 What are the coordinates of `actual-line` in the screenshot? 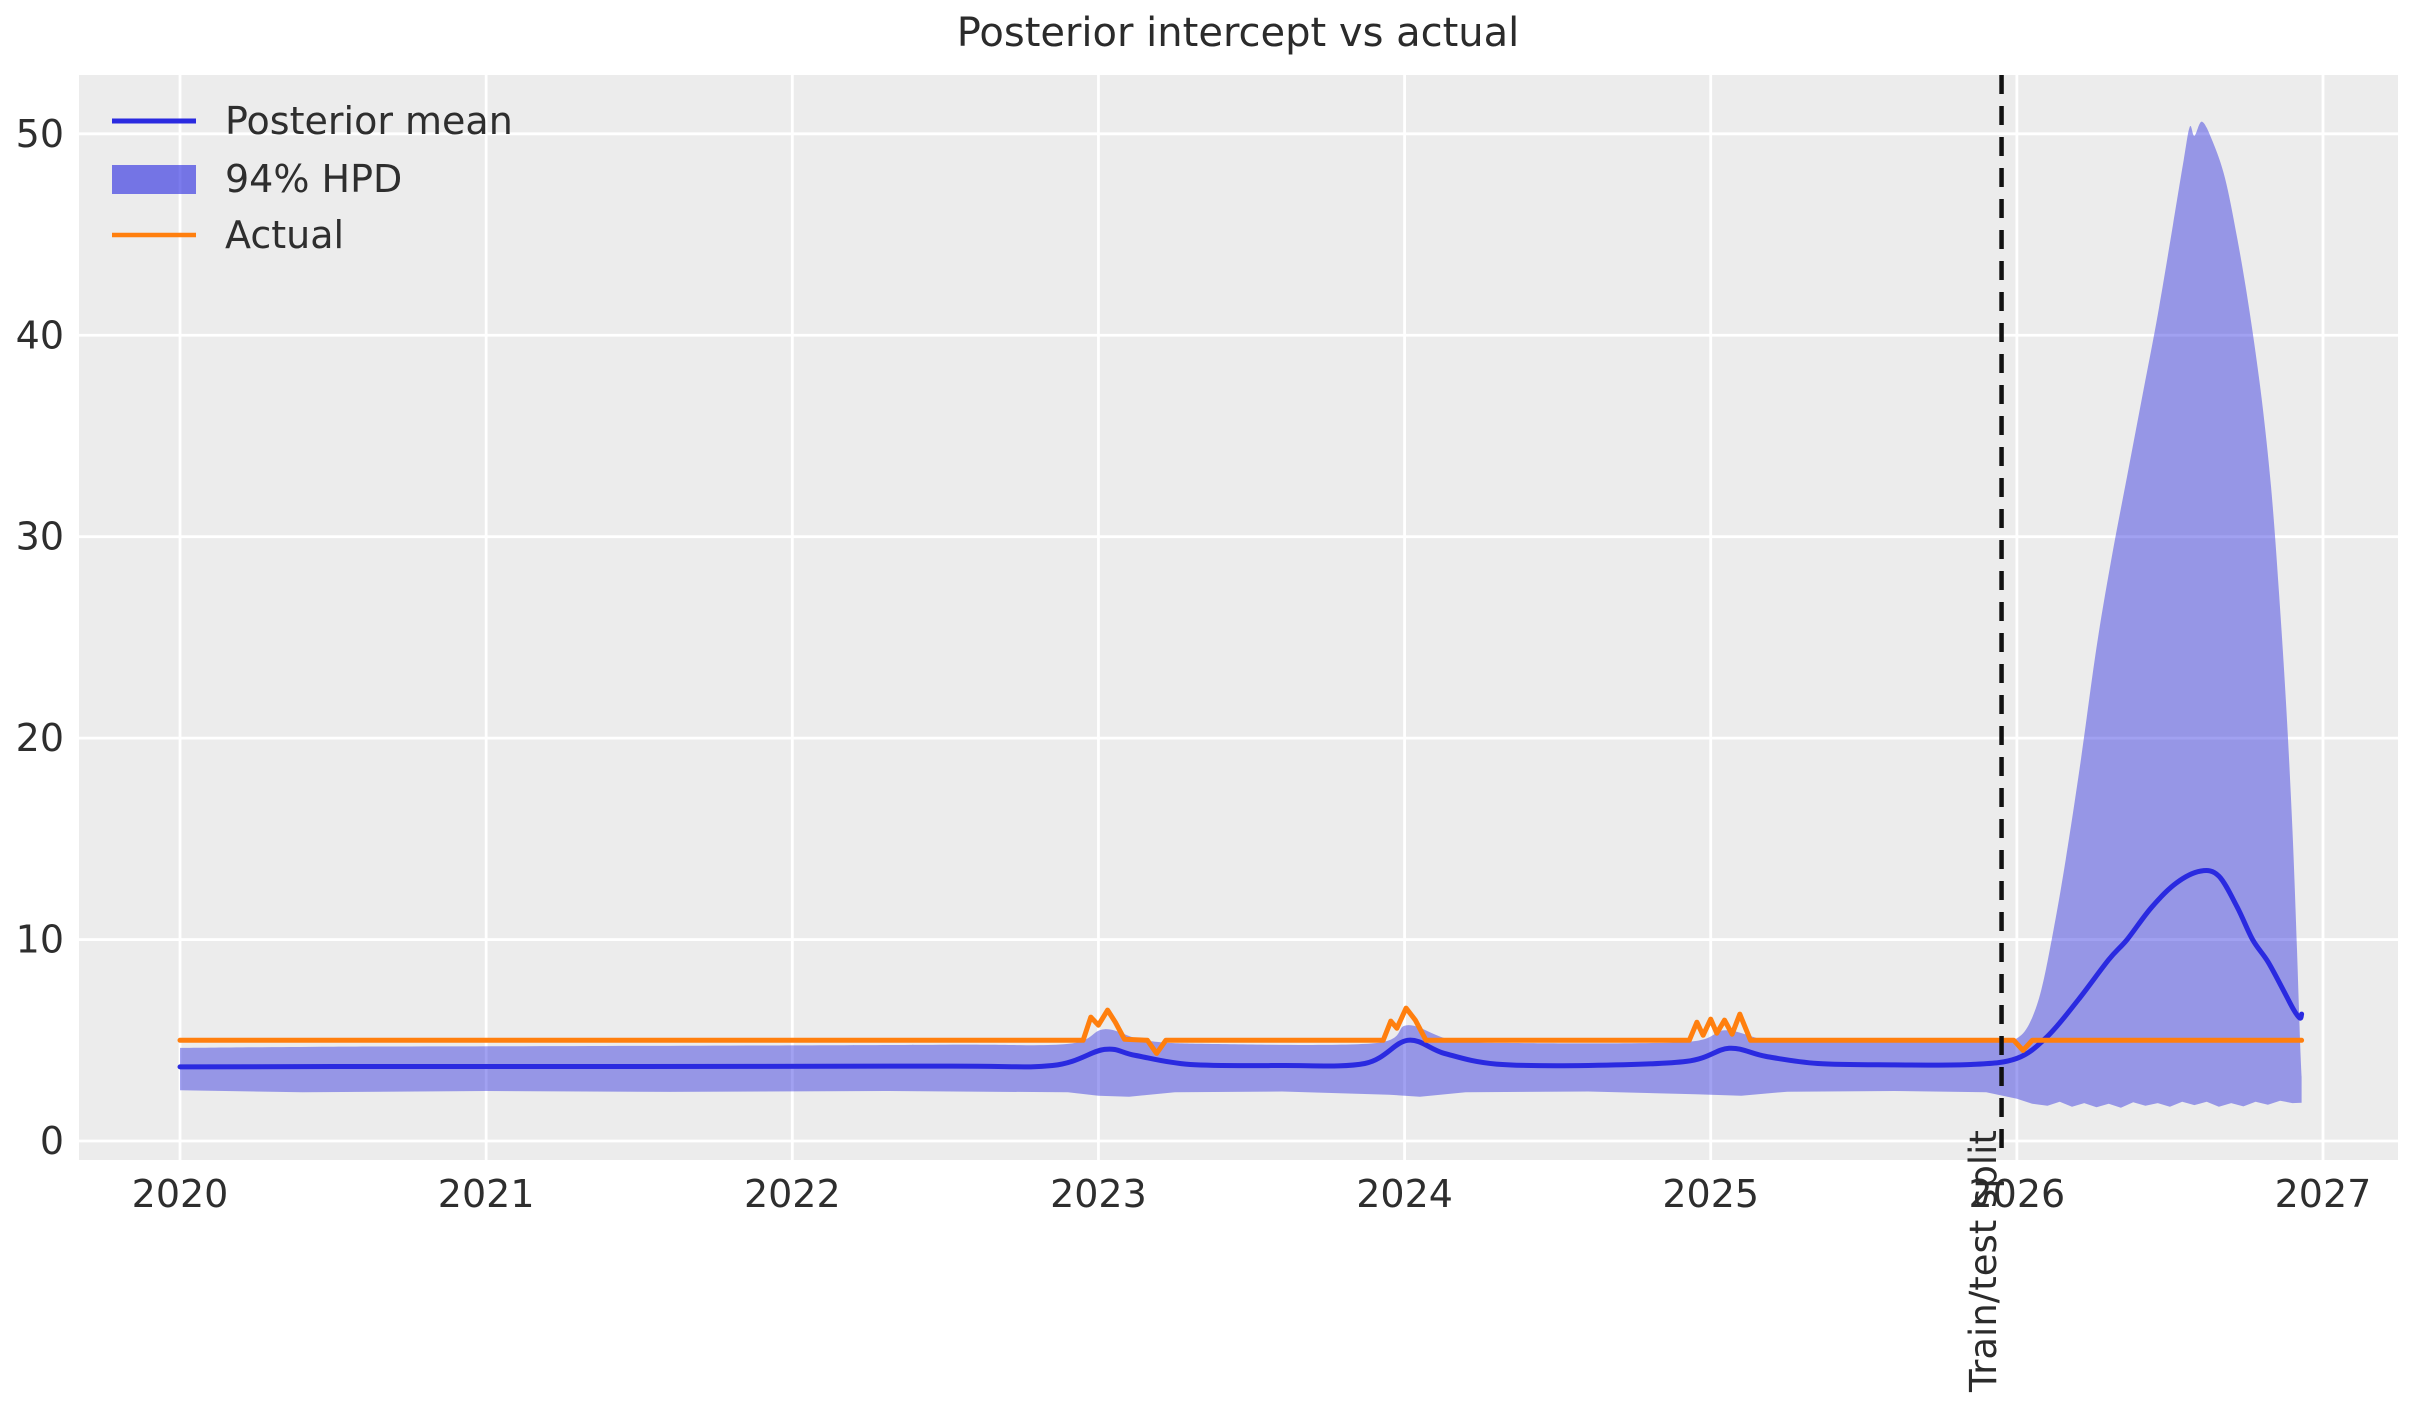 It's located at (1241, 1030).